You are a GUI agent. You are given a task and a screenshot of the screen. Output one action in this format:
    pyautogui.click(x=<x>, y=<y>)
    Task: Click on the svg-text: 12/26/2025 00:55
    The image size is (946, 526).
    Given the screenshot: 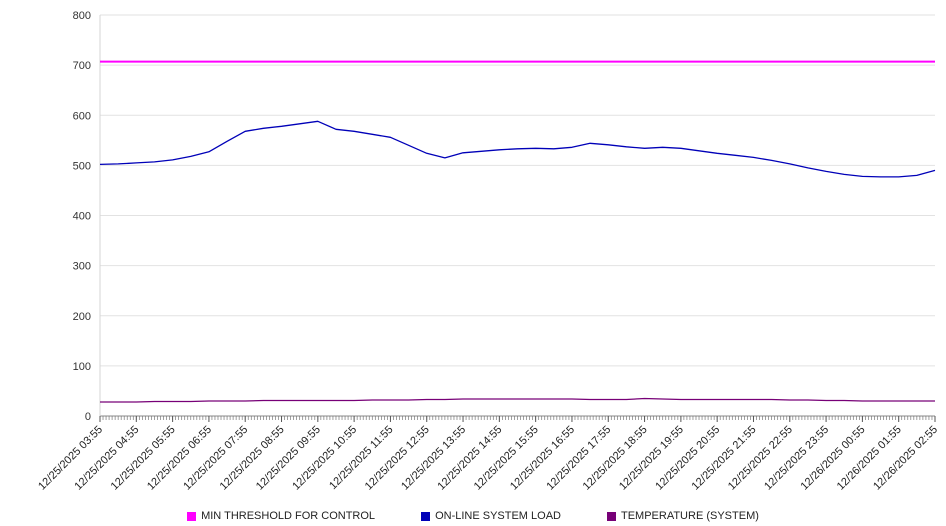 What is the action you would take?
    pyautogui.click(x=832, y=458)
    